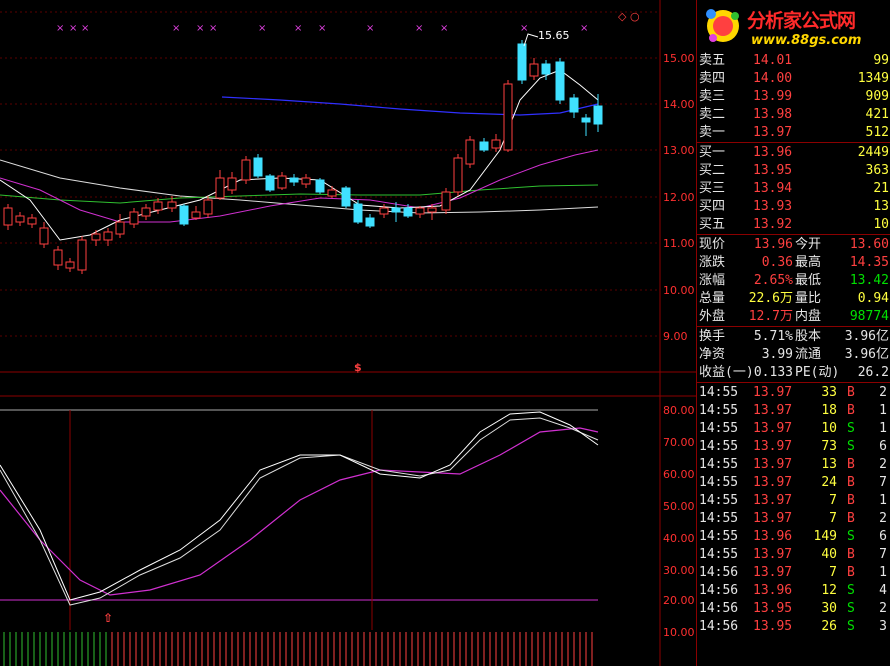 The image size is (890, 666). What do you see at coordinates (873, 298) in the screenshot?
I see `quote-value: 0.94` at bounding box center [873, 298].